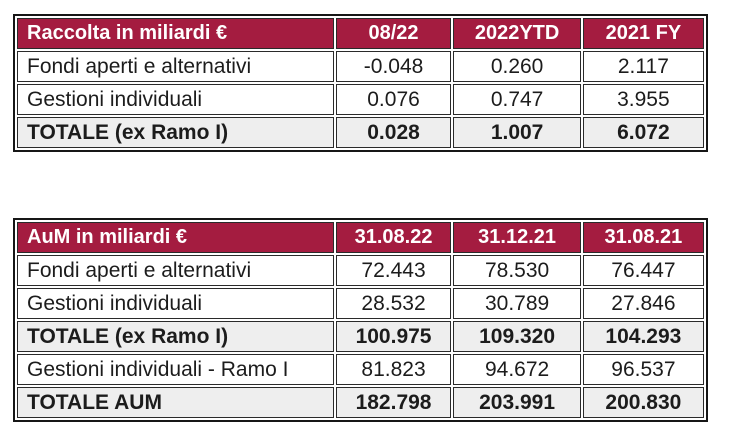 The width and height of the screenshot is (730, 427). Describe the element at coordinates (643, 33) in the screenshot. I see `column-header: 2021 FY` at that location.